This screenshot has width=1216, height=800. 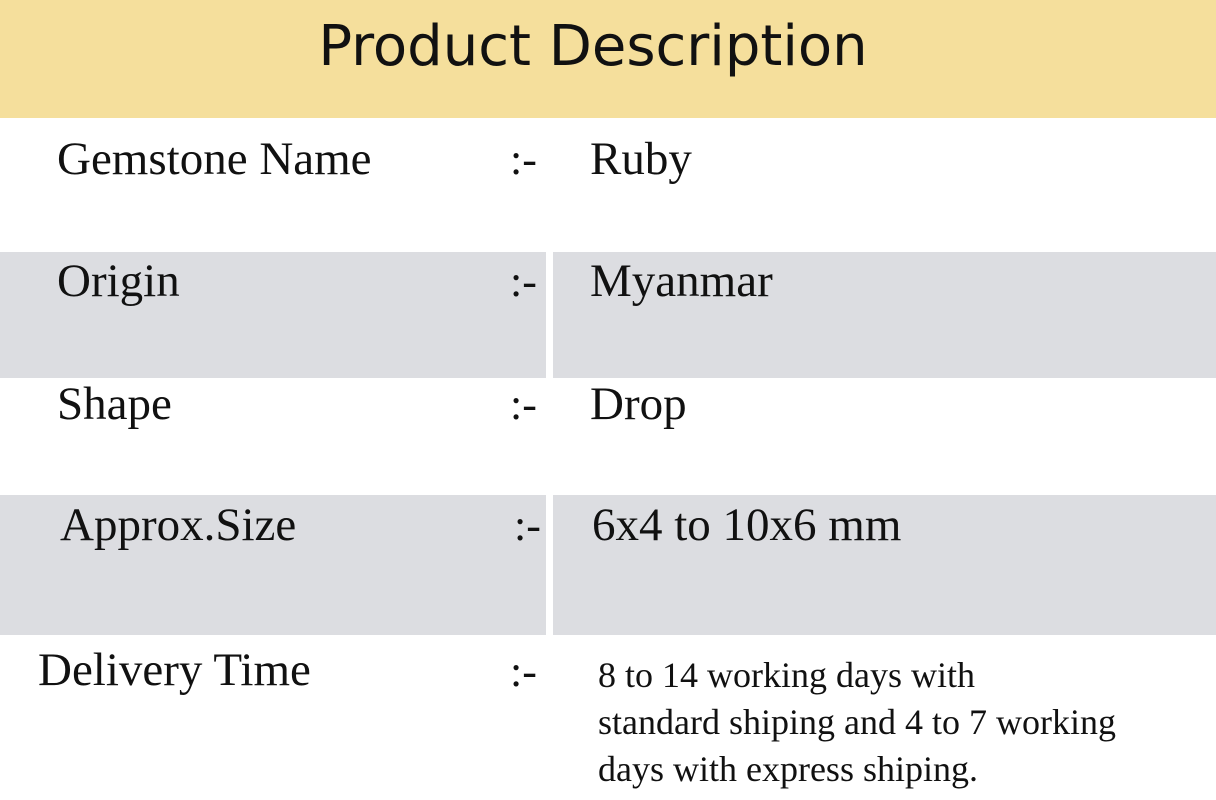 I want to click on label-delivery-time: Delivery Time, so click(x=174, y=670).